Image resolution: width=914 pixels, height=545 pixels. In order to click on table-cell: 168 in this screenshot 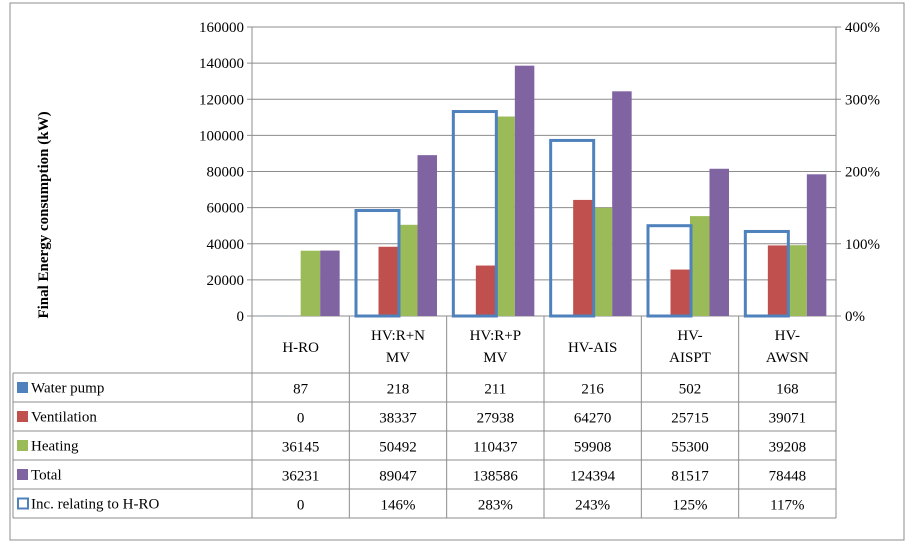, I will do `click(787, 390)`.